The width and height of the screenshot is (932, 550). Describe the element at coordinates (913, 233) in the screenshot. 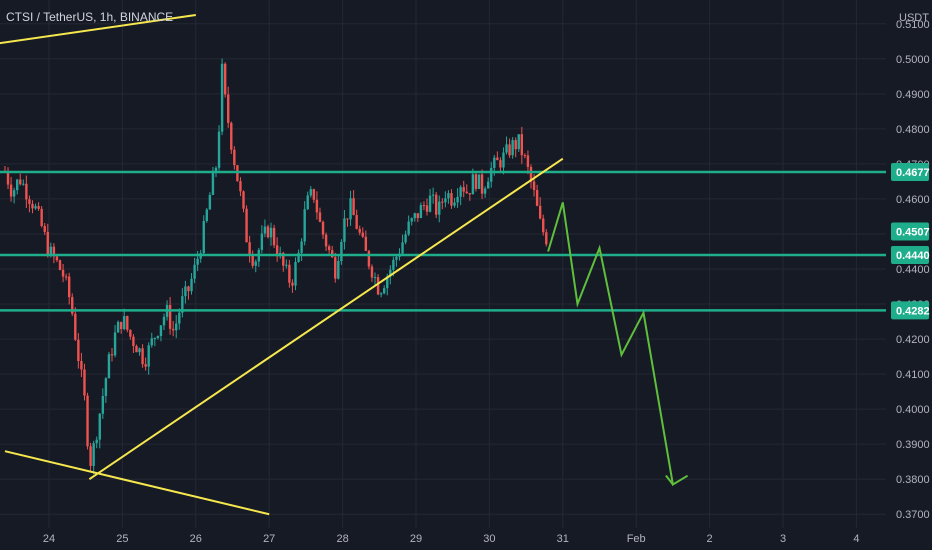

I see `price-label-text: 0.4507` at that location.